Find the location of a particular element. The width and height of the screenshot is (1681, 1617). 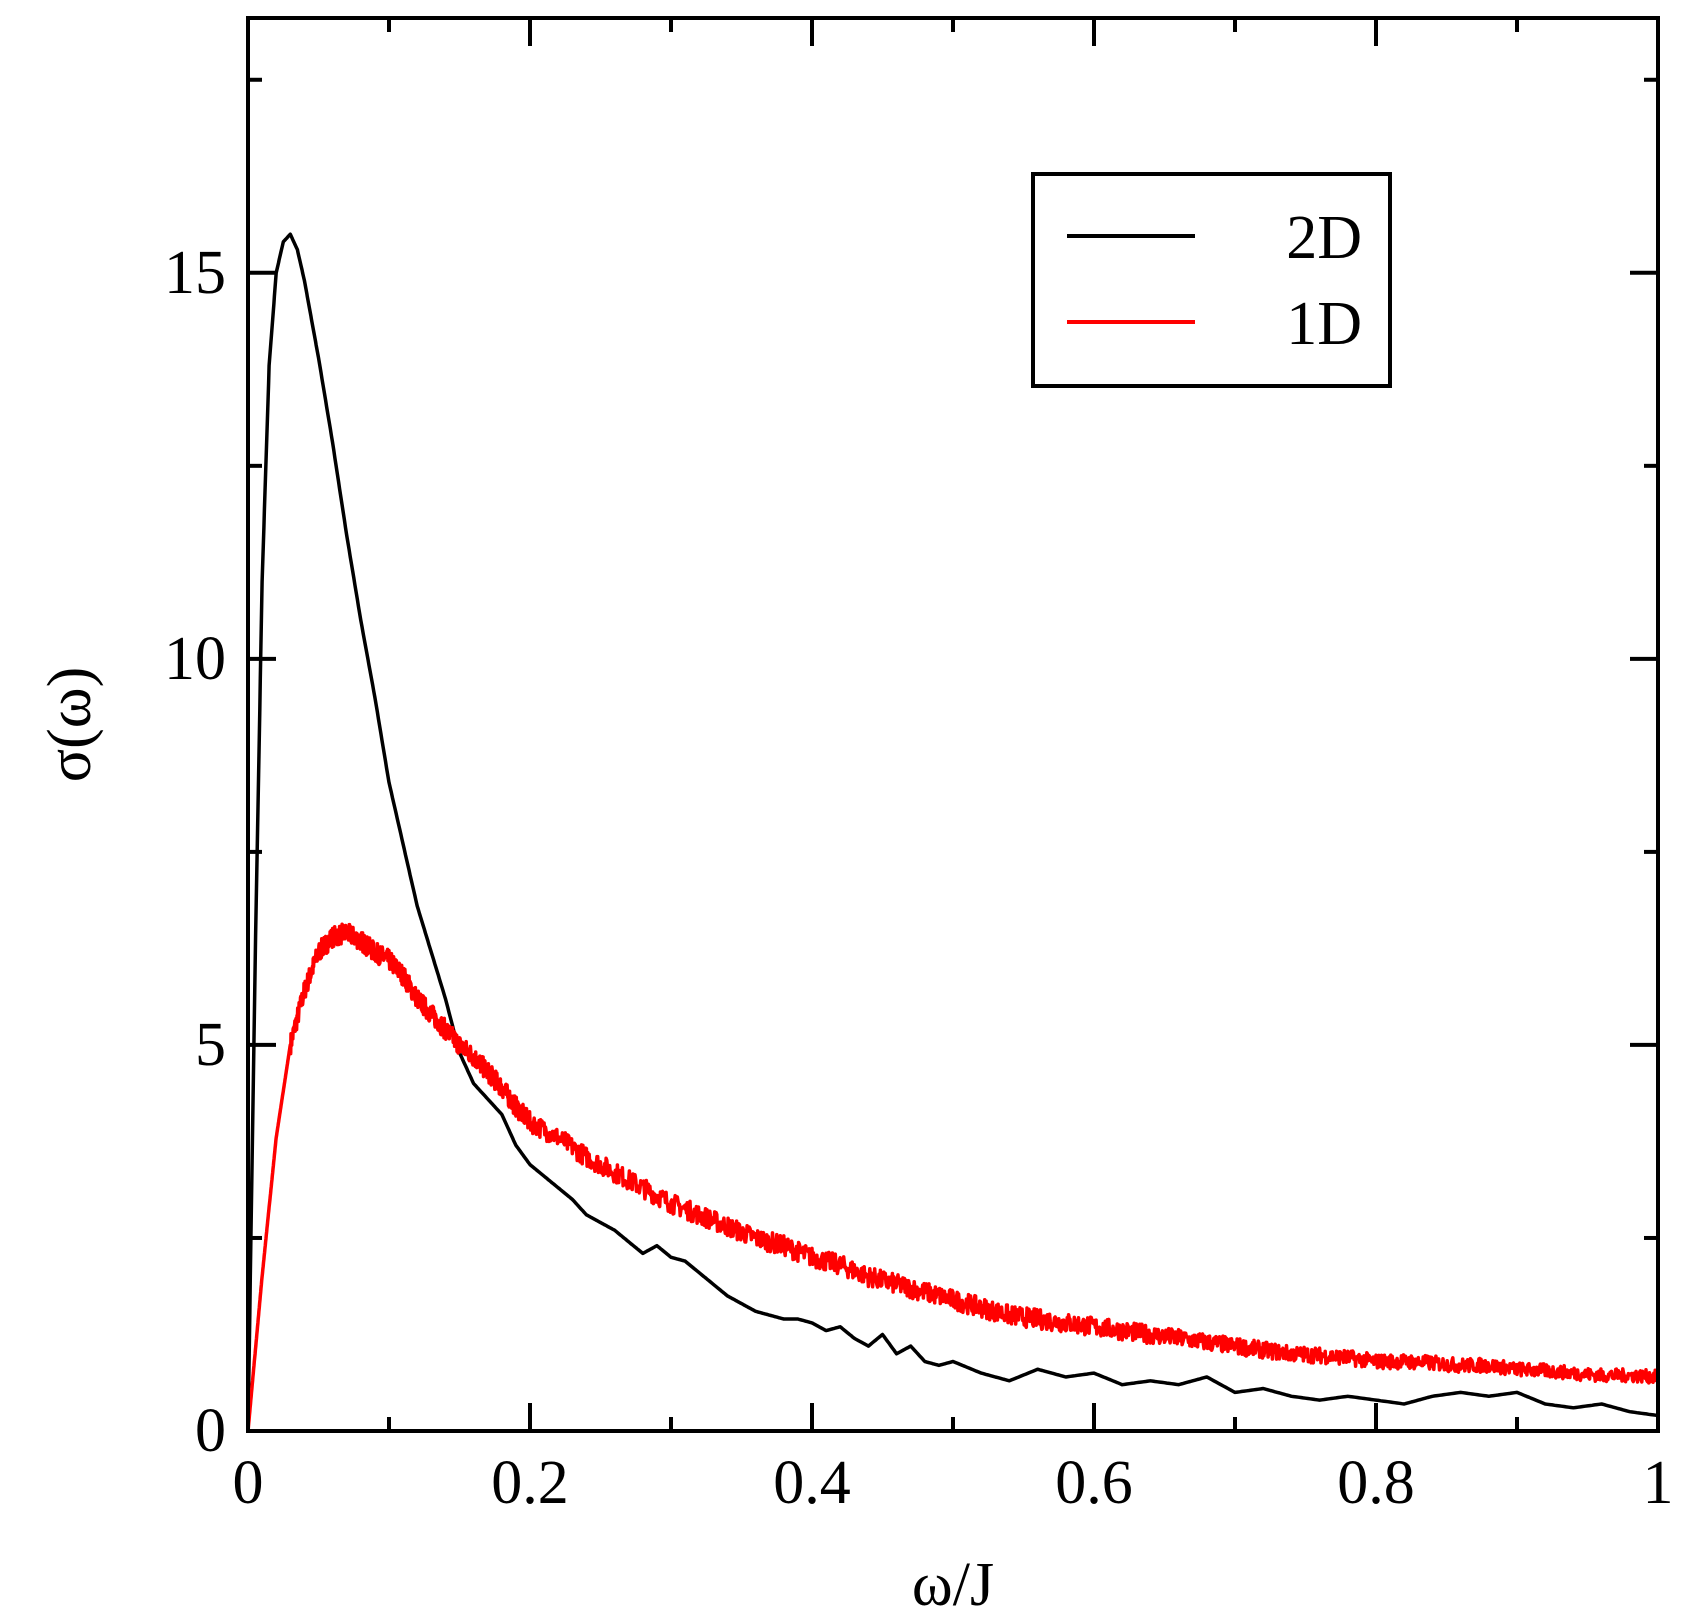

legend-label-2d: 2D is located at coordinates (1324, 238).